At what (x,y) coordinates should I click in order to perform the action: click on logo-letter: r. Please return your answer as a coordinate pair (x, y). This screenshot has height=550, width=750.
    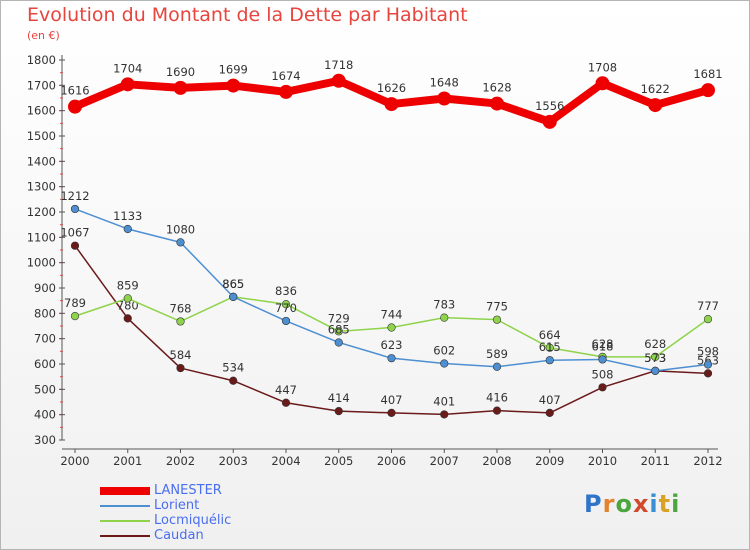
    Looking at the image, I should click on (609, 504).